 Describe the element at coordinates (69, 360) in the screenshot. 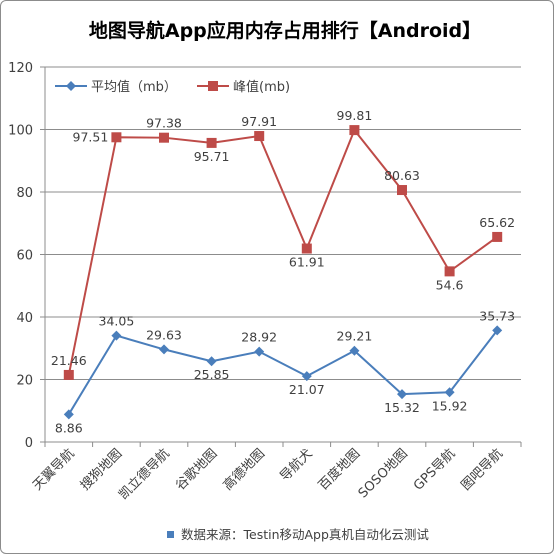

I see `data-label: 21.46` at that location.